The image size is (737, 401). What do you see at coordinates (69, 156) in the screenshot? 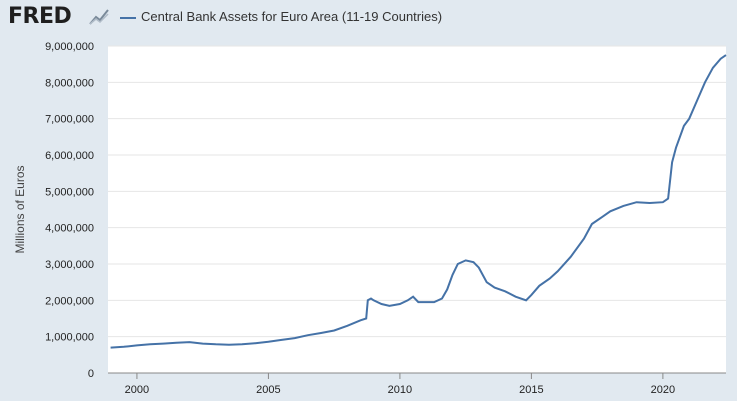
I see `y-tick-label: 6,000,000` at bounding box center [69, 156].